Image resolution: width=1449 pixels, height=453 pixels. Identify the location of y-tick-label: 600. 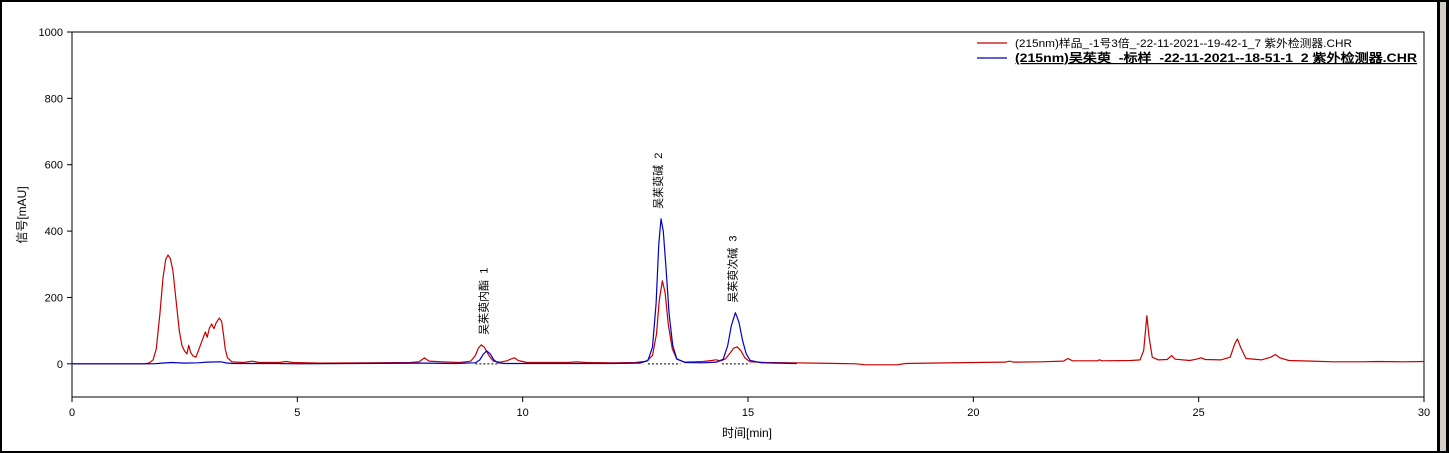
(54, 166).